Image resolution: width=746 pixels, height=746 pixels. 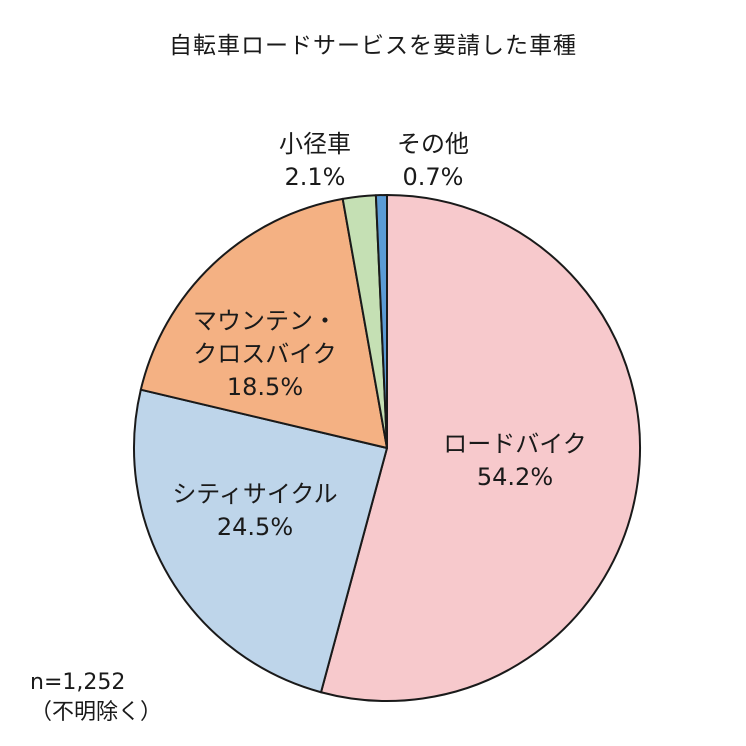 What do you see at coordinates (515, 477) in the screenshot?
I see `slice-value-road-bike: 54.2%` at bounding box center [515, 477].